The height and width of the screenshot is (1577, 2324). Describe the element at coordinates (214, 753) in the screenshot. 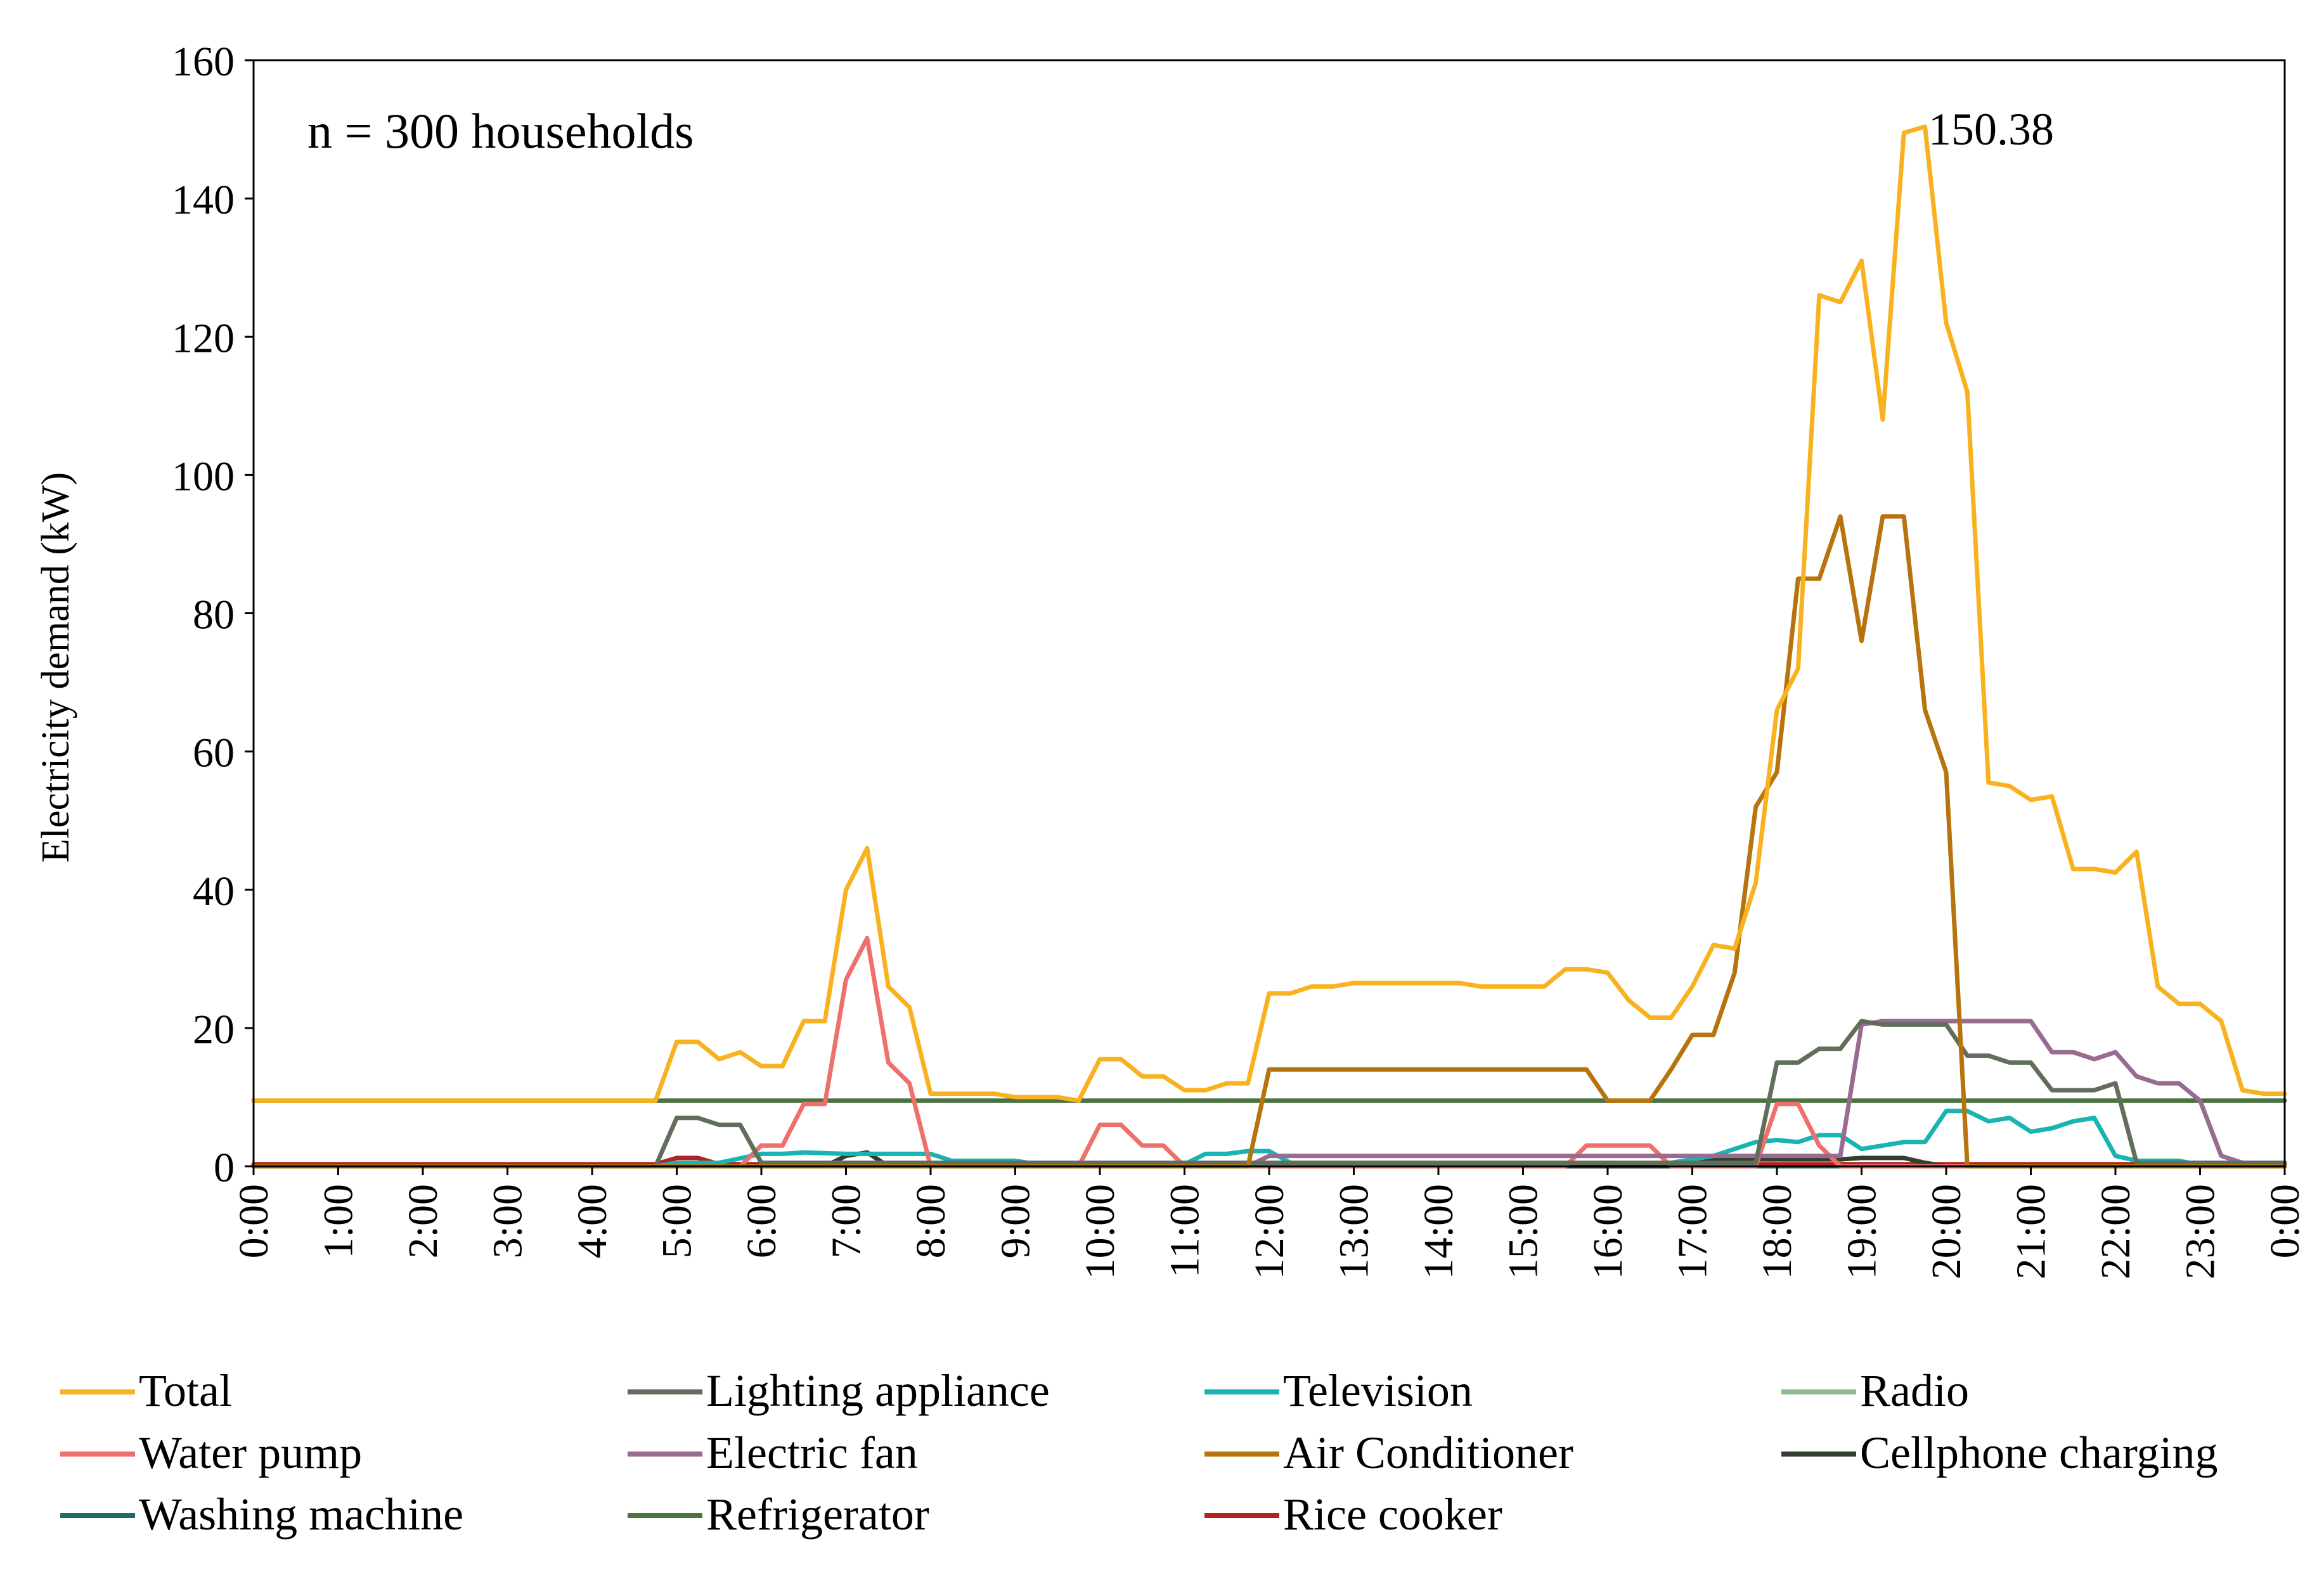

I see `y-tick-label: 60` at that location.